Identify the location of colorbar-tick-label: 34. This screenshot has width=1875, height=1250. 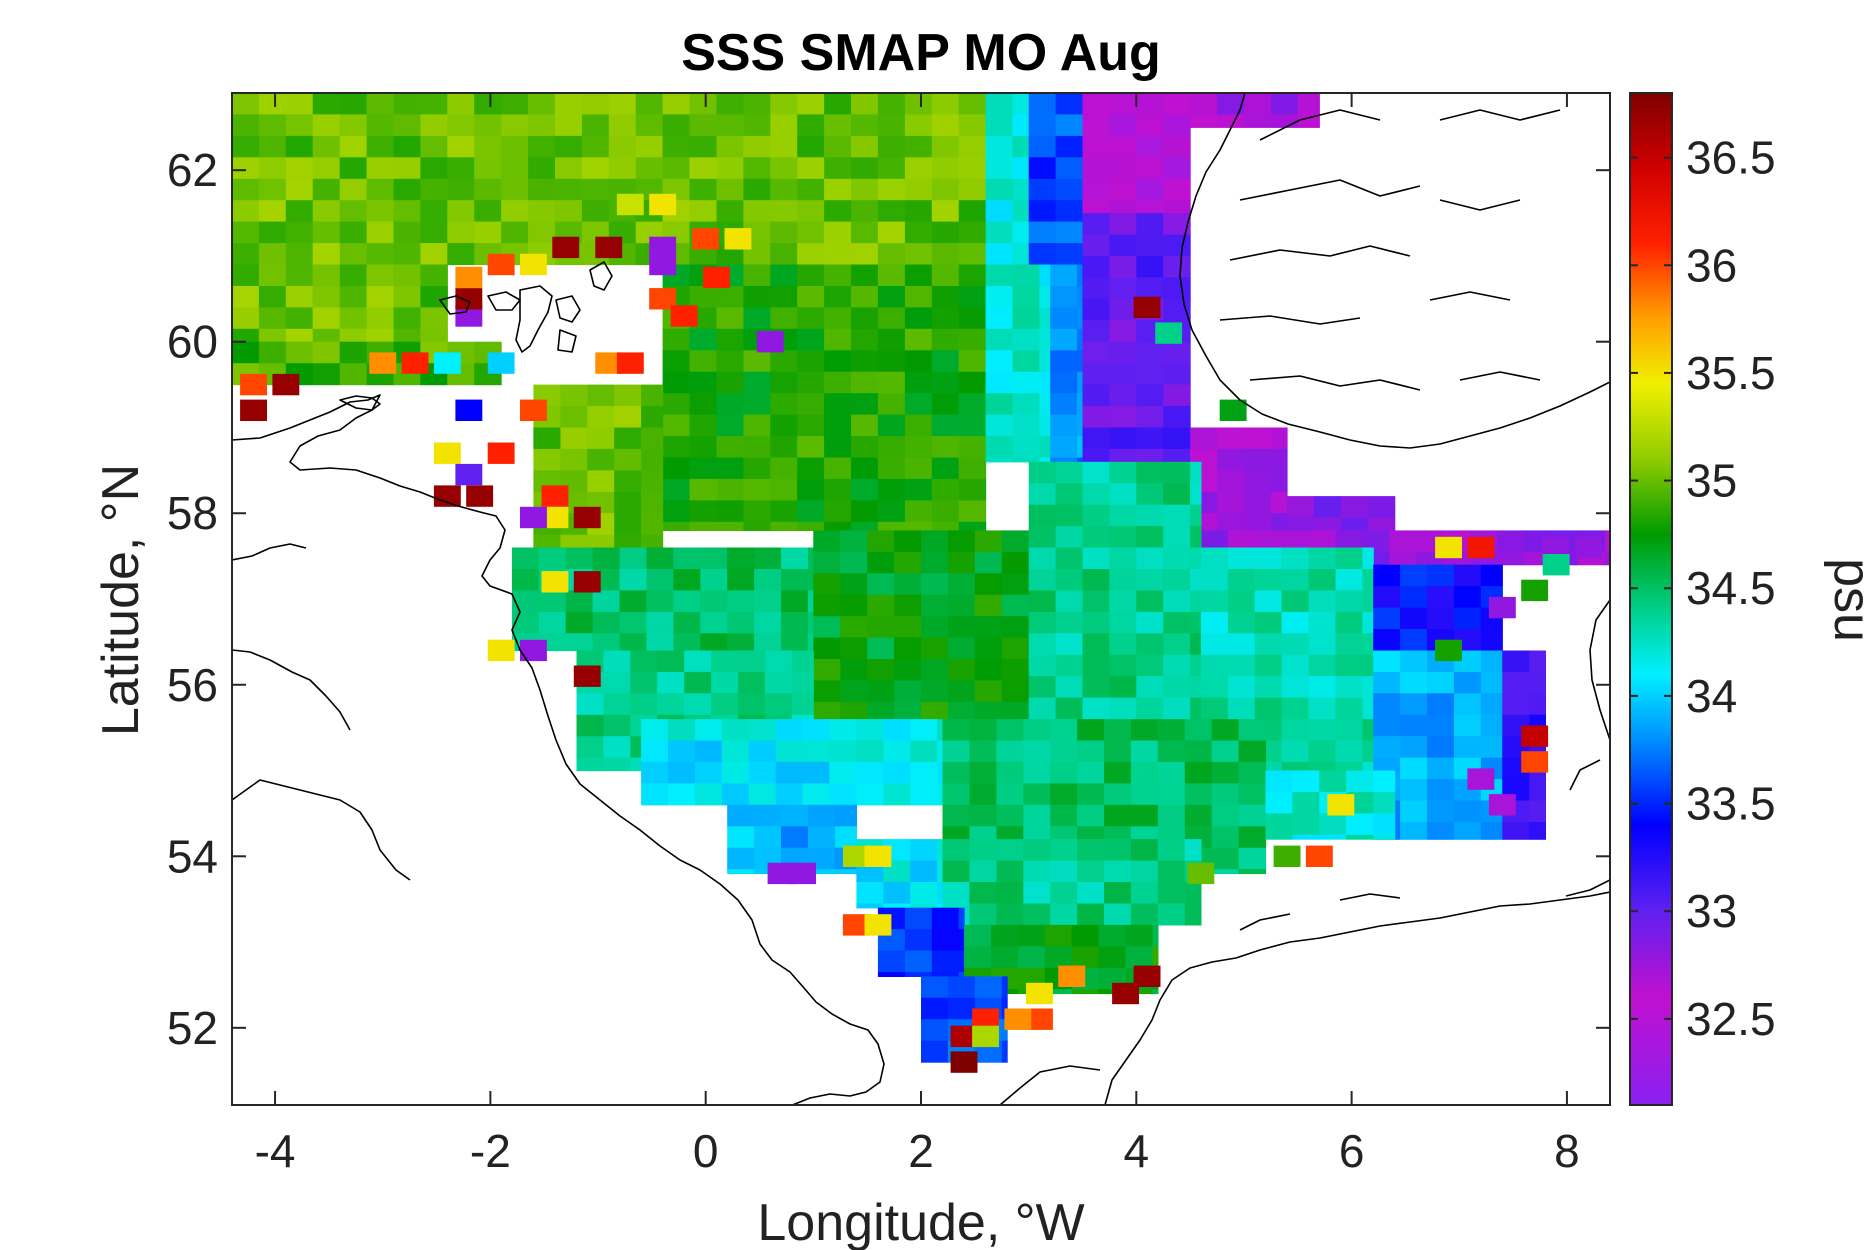
(1711, 696).